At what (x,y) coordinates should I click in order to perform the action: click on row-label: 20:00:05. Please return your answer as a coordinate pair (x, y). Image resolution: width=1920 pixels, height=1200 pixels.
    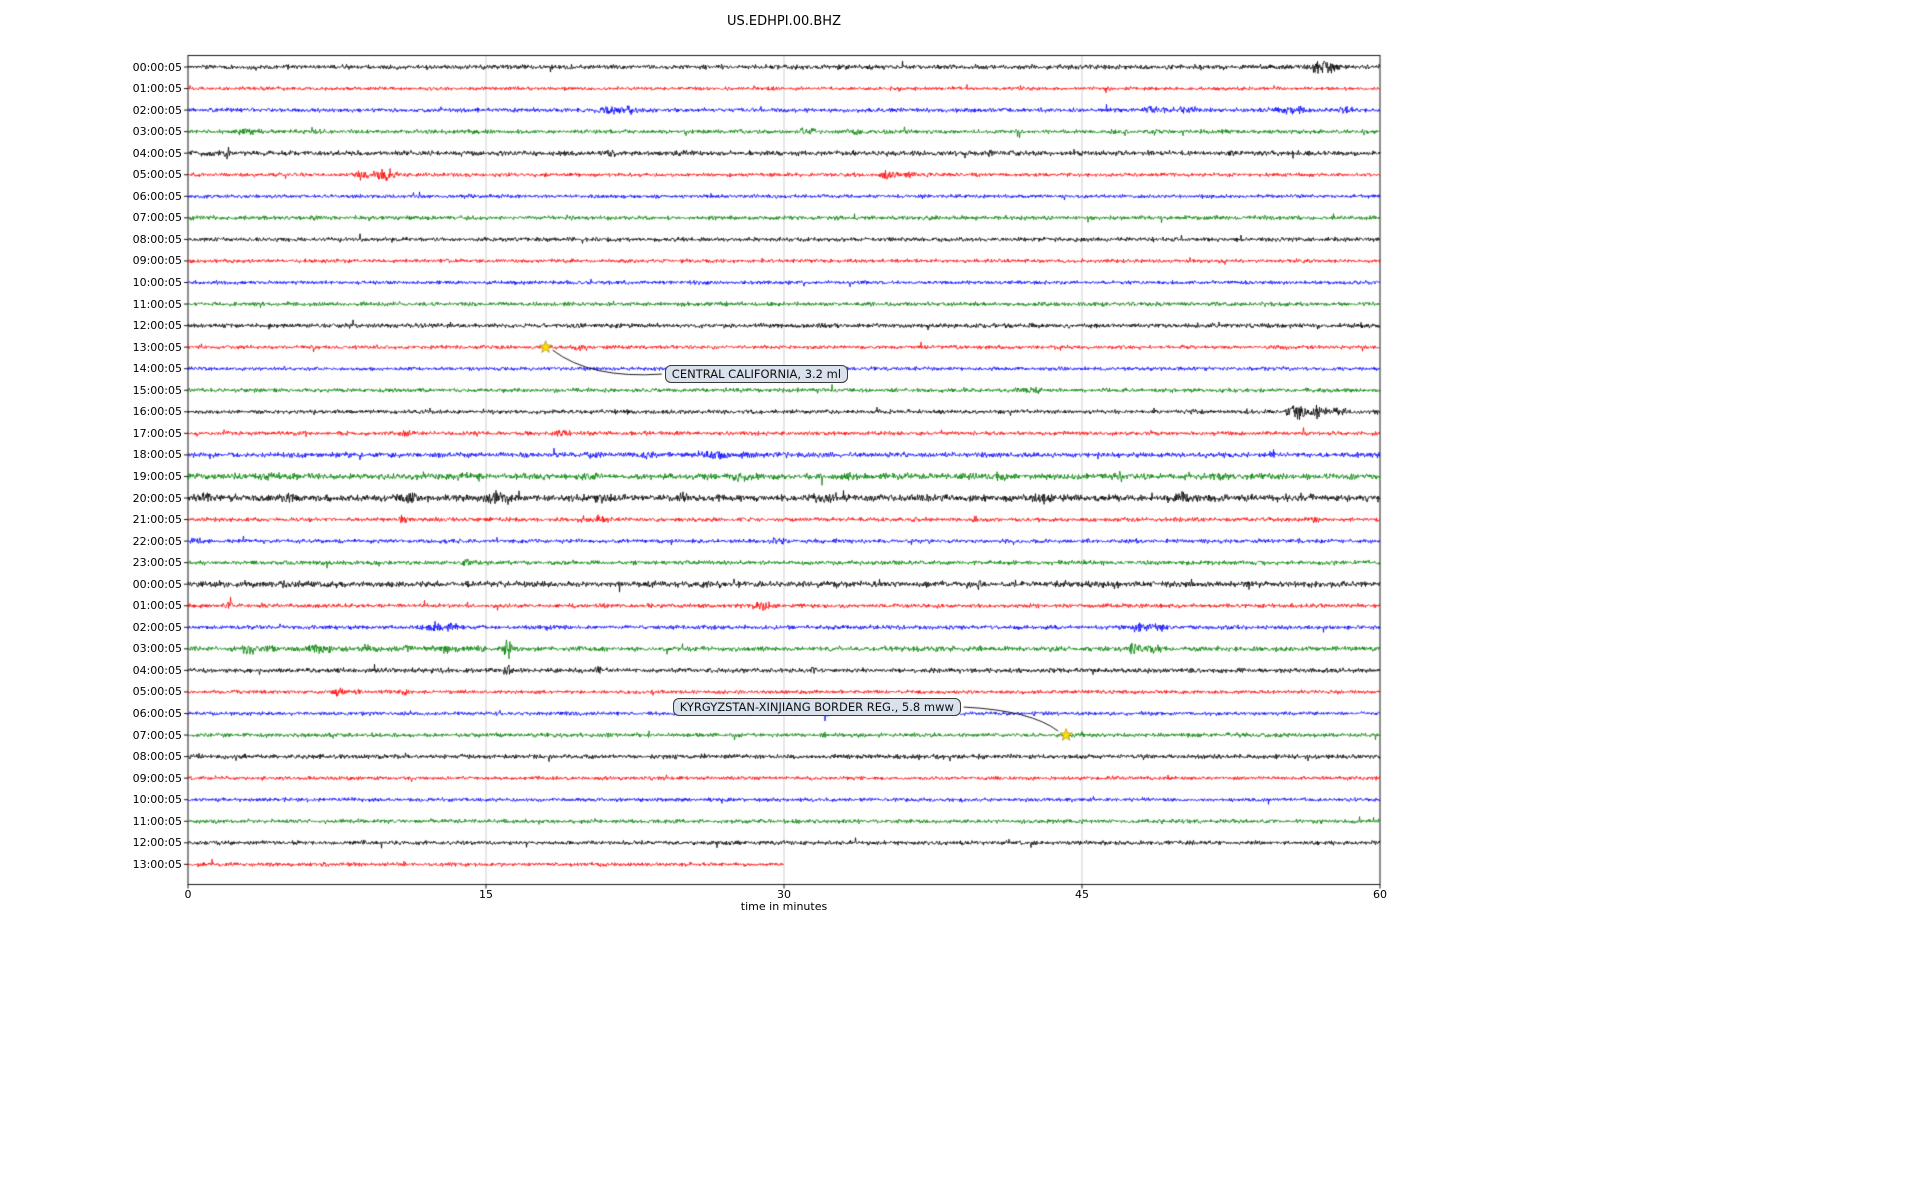
    Looking at the image, I should click on (157, 498).